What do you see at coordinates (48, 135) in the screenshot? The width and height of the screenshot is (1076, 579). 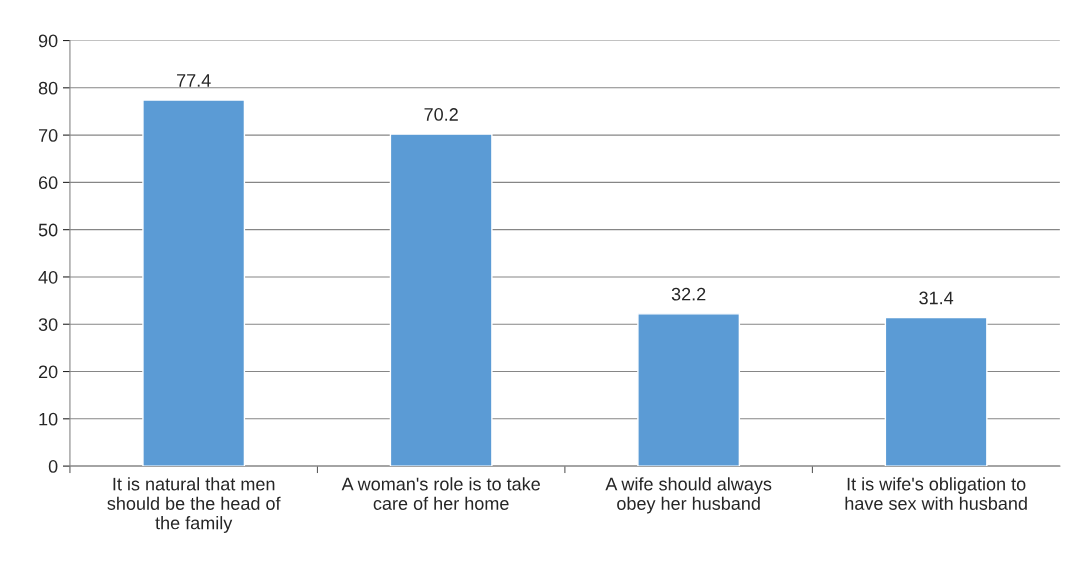 I see `y-tick-label: 70` at bounding box center [48, 135].